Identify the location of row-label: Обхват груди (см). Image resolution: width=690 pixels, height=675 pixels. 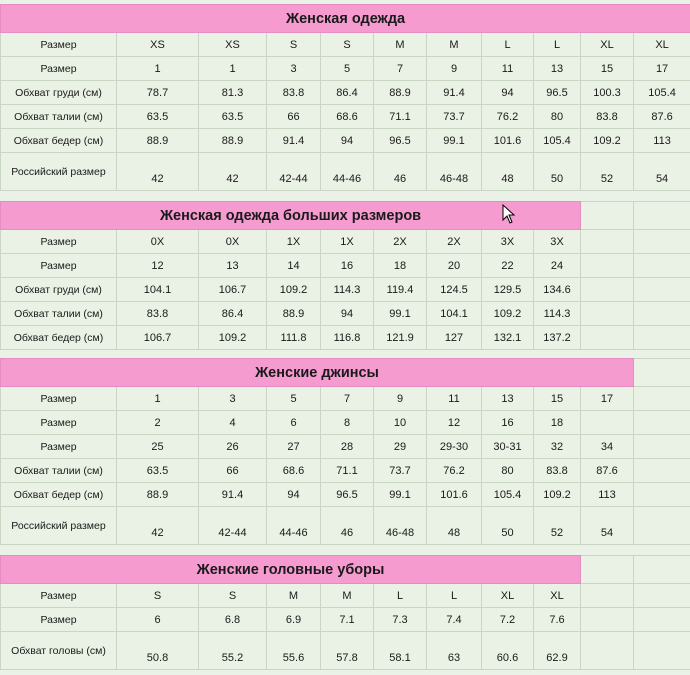
(58, 289).